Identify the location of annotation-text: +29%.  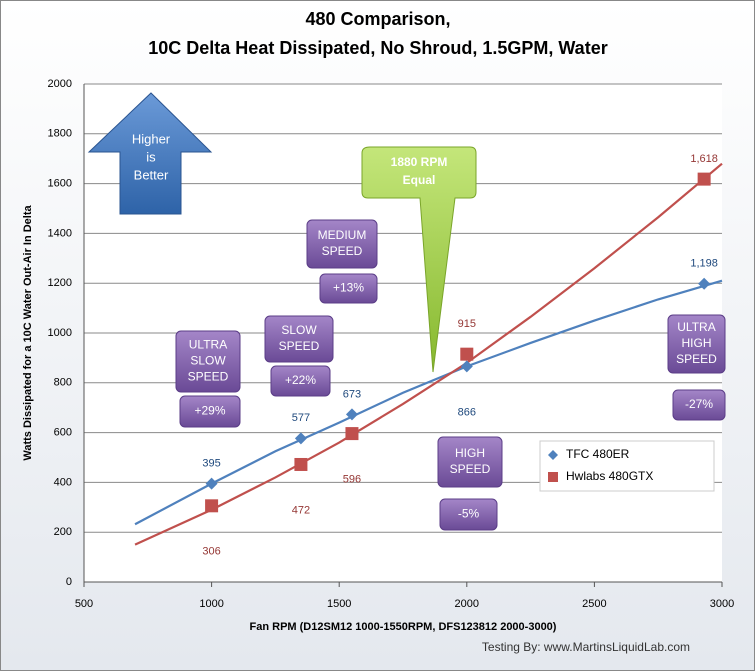
(209, 411).